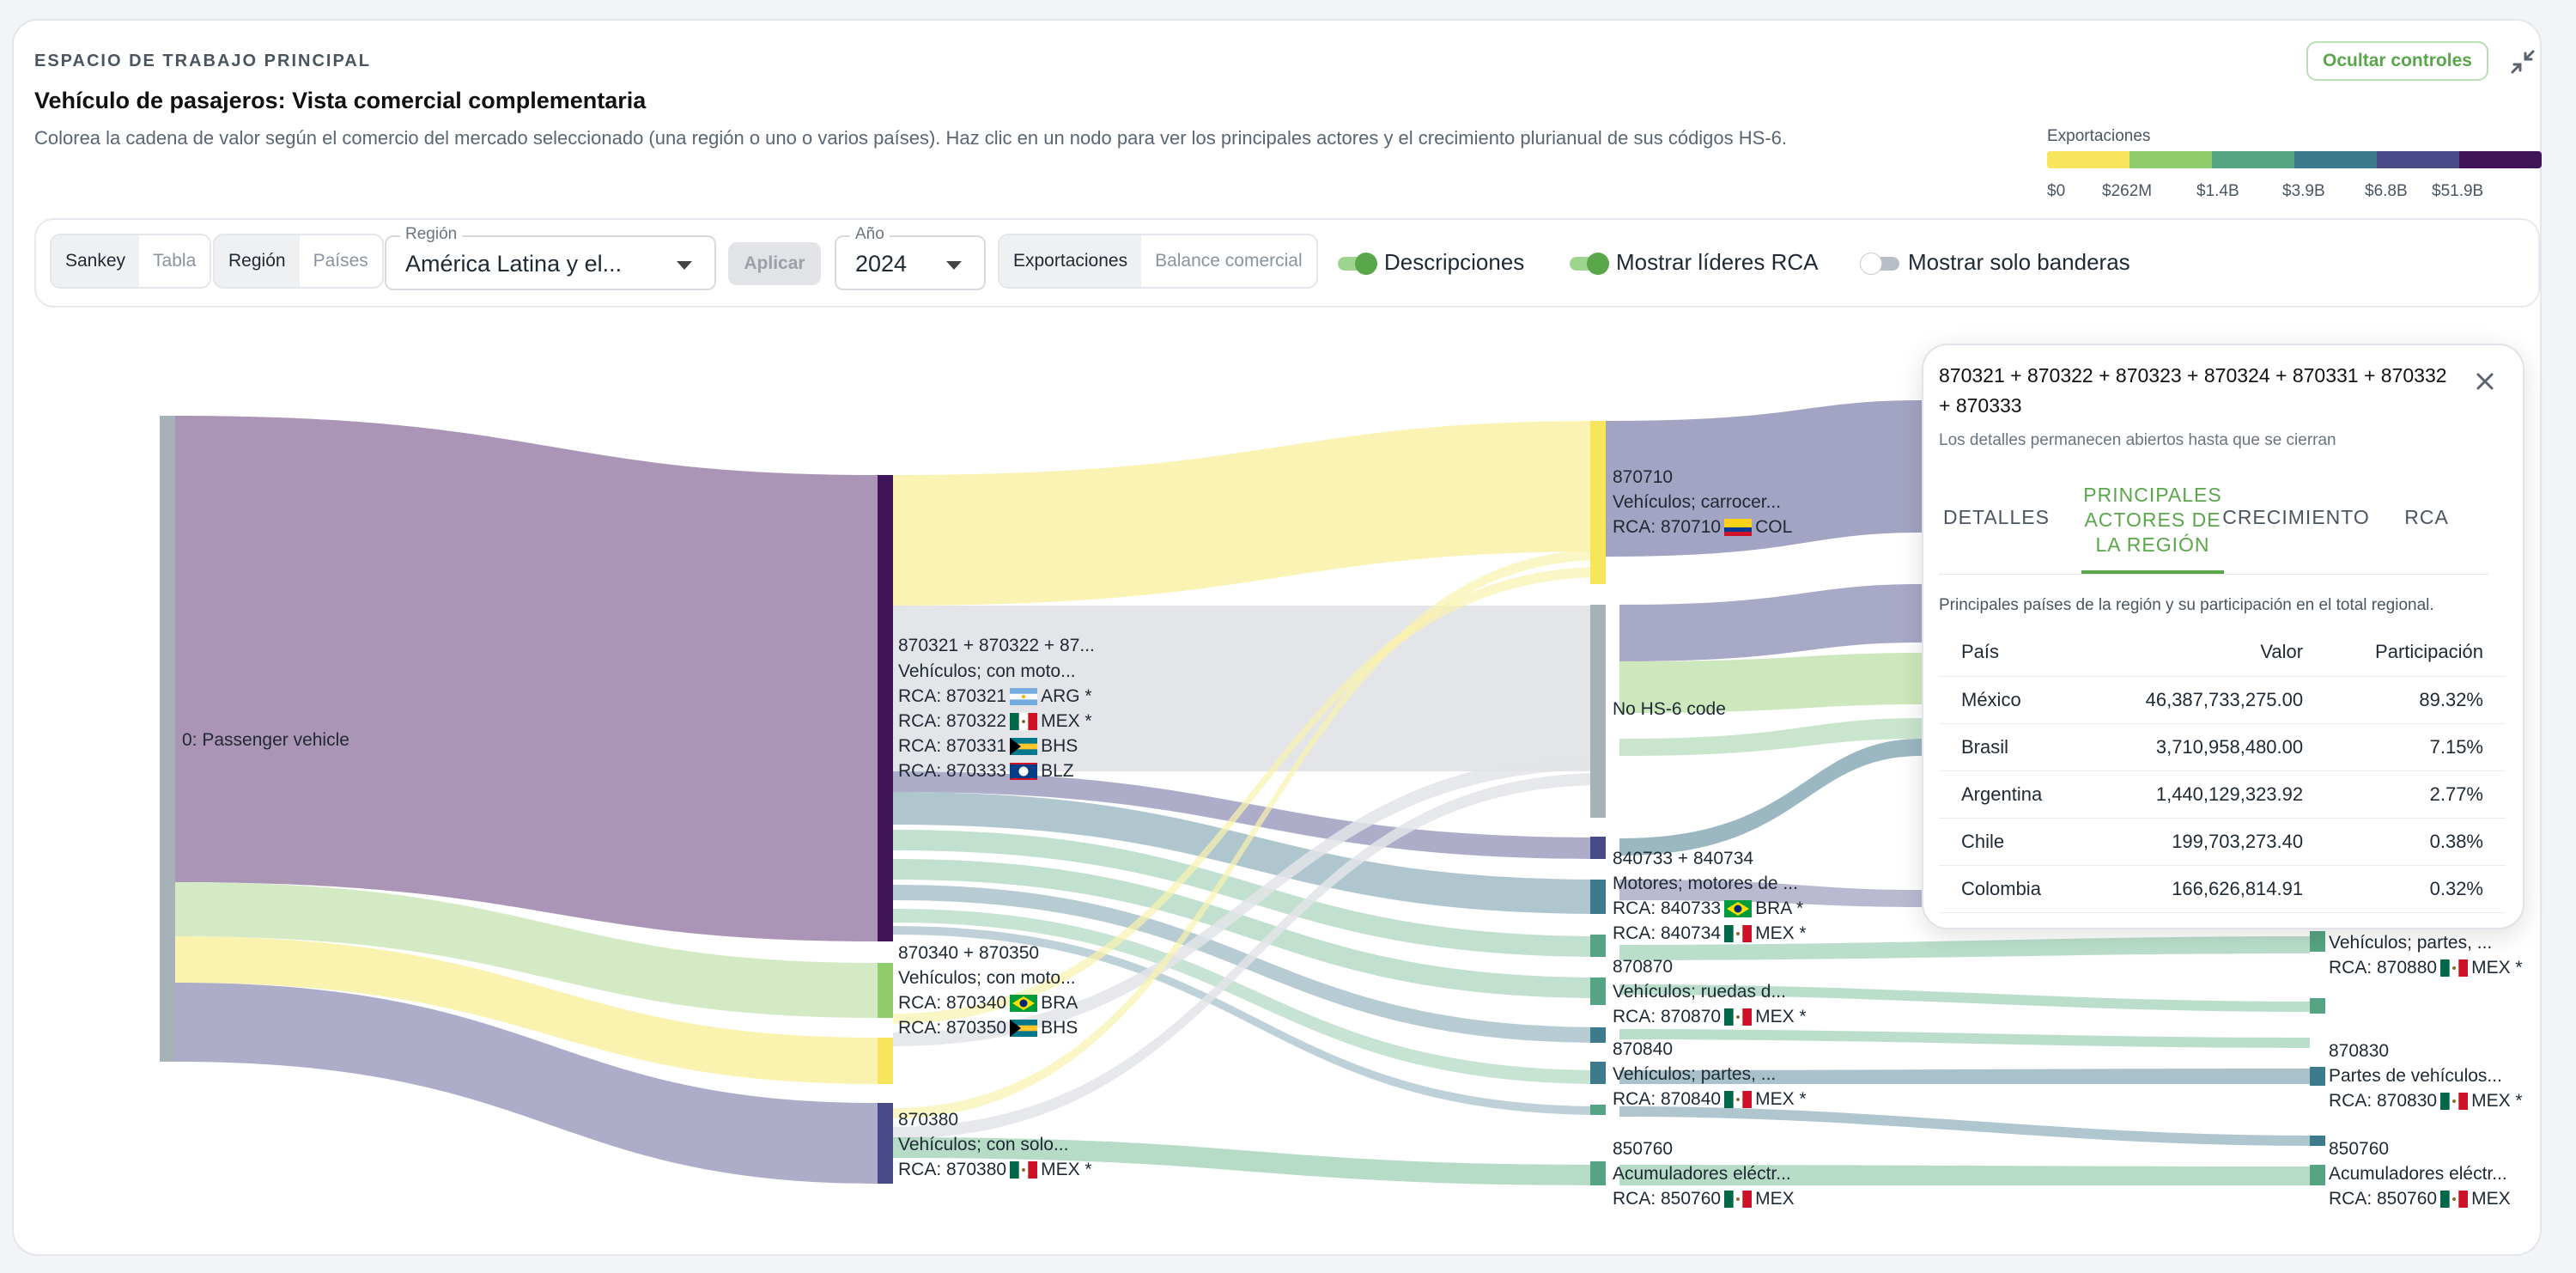  What do you see at coordinates (995, 1169) in the screenshot?
I see `sankey-node-label: RCA: 870380 MEX *` at bounding box center [995, 1169].